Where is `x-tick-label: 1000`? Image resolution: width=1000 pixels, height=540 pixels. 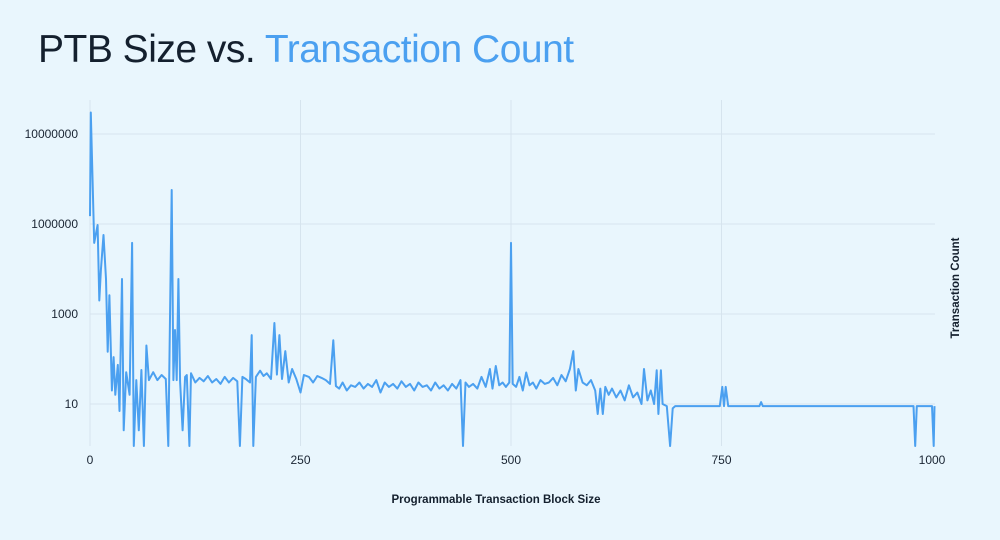 x-tick-label: 1000 is located at coordinates (932, 460).